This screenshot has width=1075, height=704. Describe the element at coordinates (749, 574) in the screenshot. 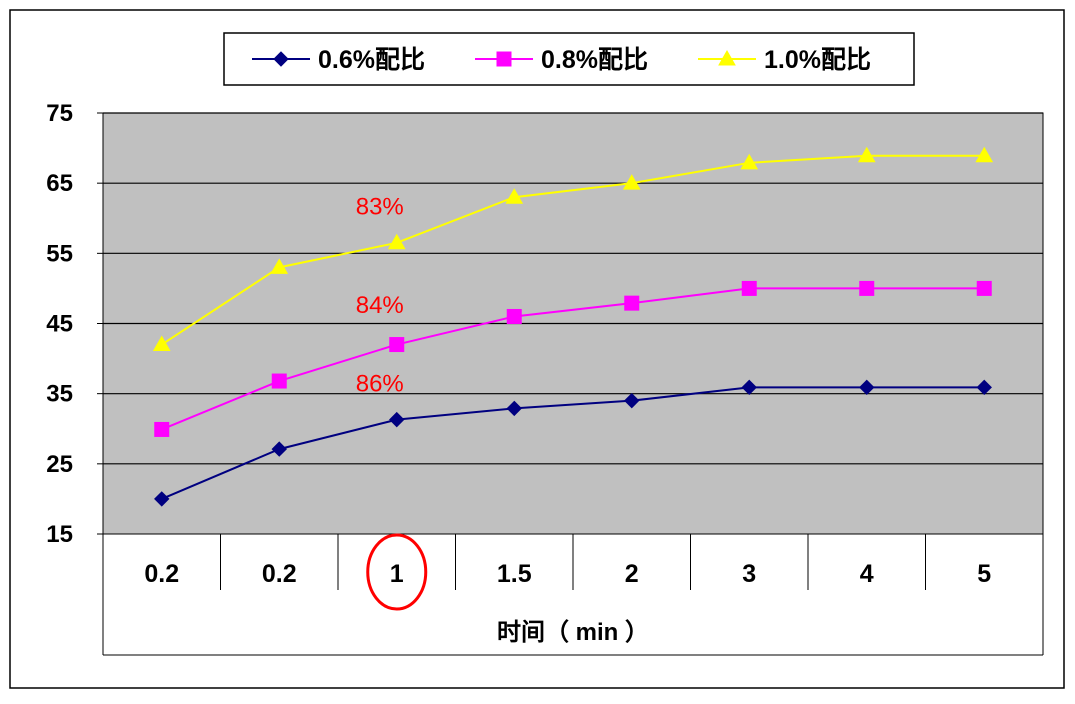

I see `x-tick-label: 3` at that location.